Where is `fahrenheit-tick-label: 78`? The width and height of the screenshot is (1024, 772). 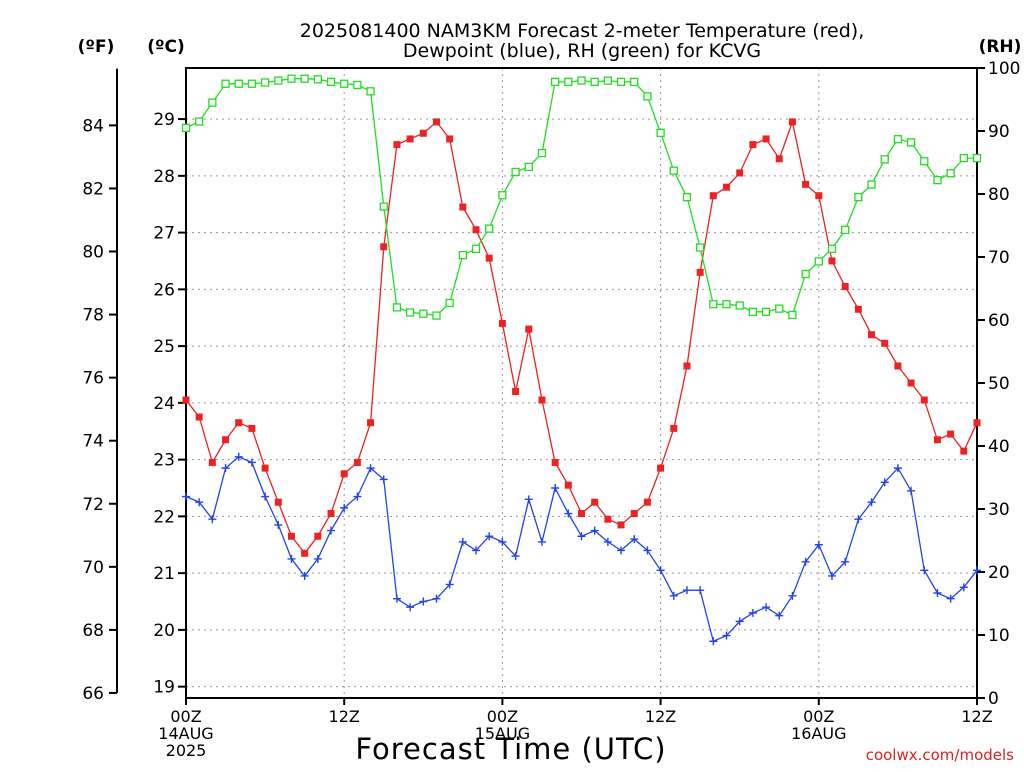
fahrenheit-tick-label: 78 is located at coordinates (93, 316).